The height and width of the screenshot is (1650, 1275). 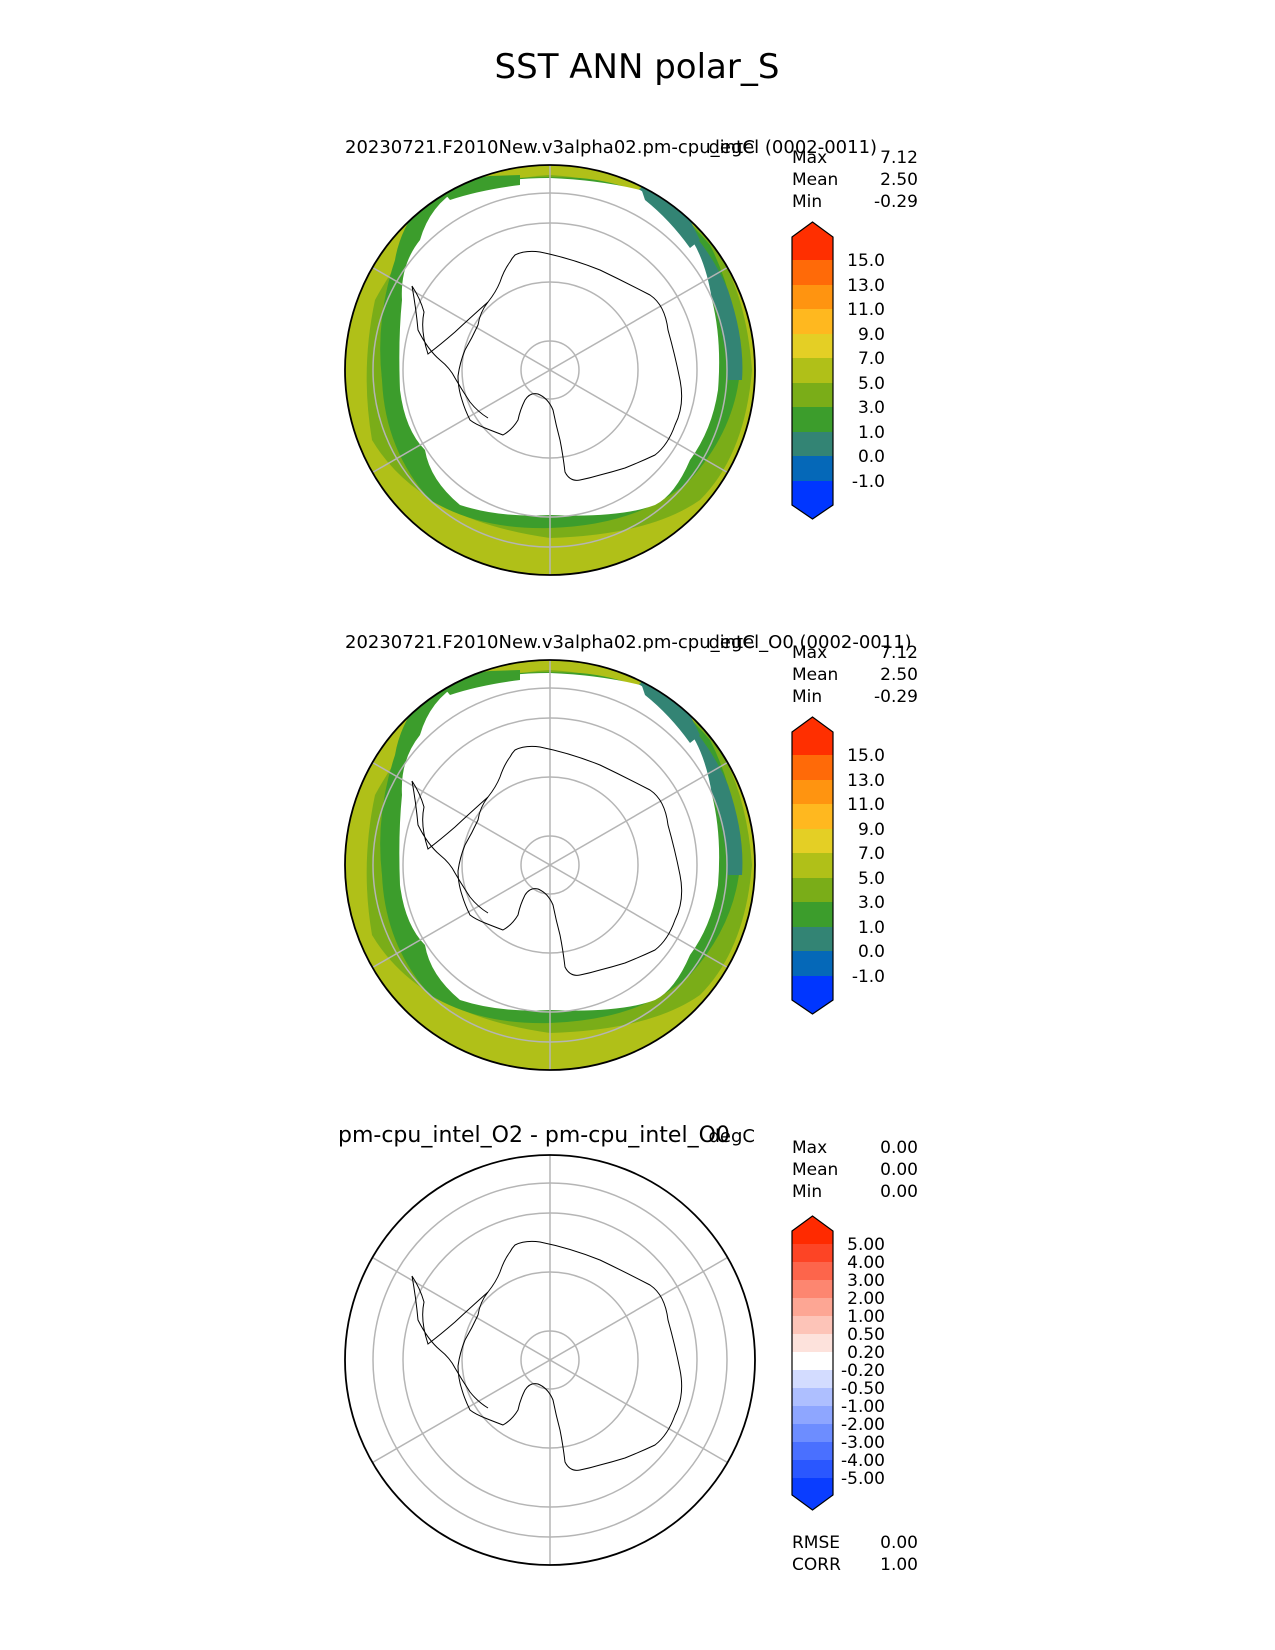 What do you see at coordinates (866, 1245) in the screenshot?
I see `colorbar-tick-label: 5.00` at bounding box center [866, 1245].